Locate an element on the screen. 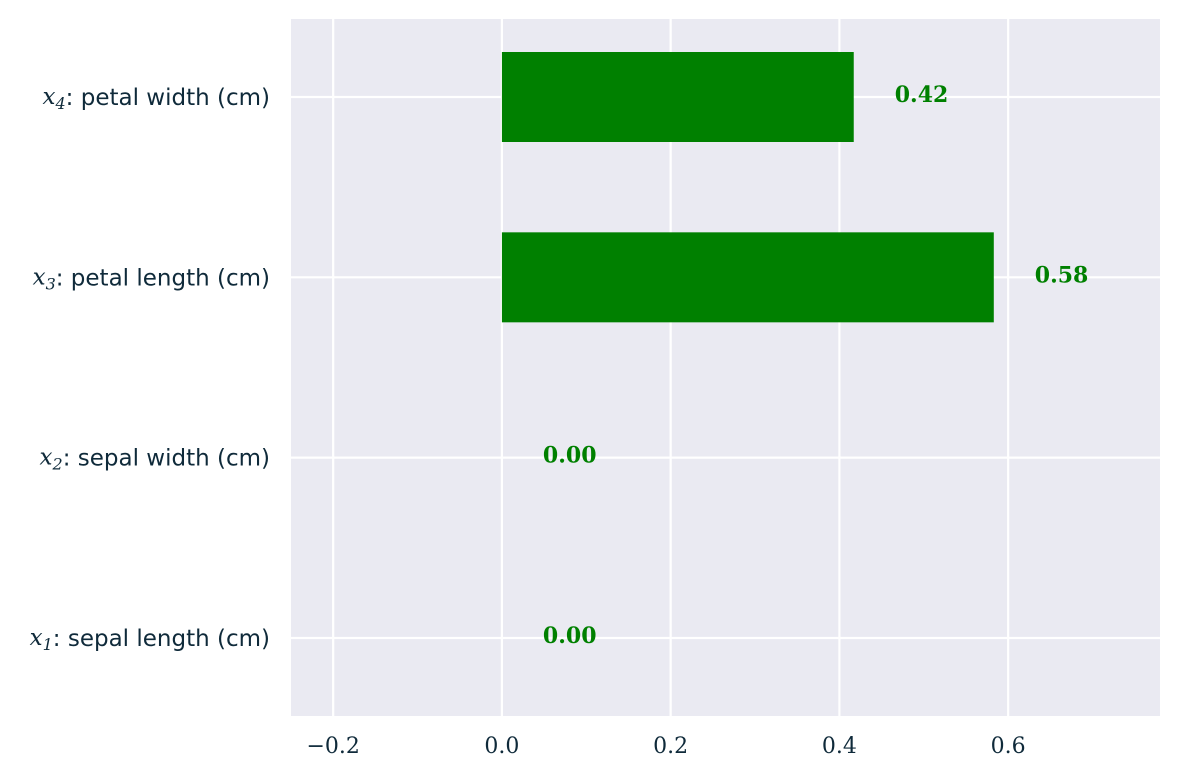  x-tick-label: 0.6 is located at coordinates (1008, 746).